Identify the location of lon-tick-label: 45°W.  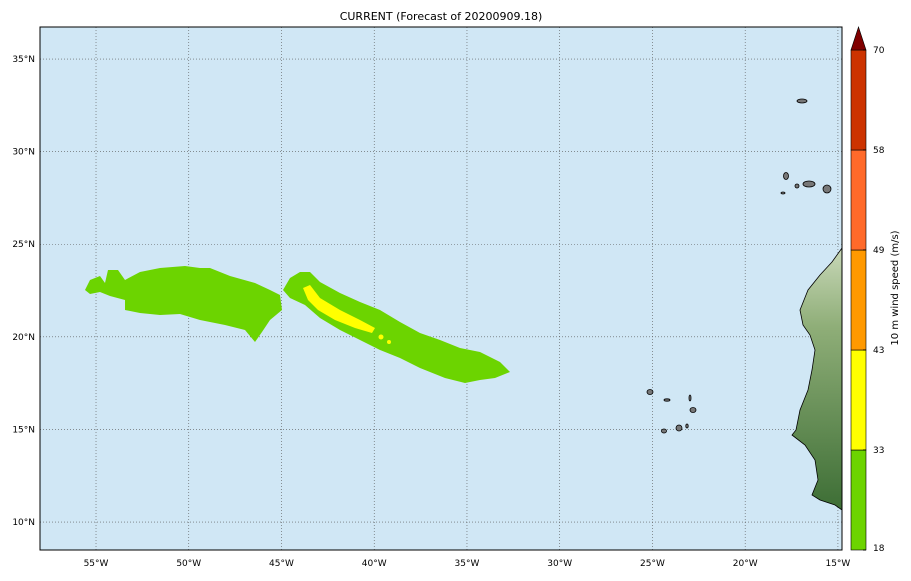
(281, 564).